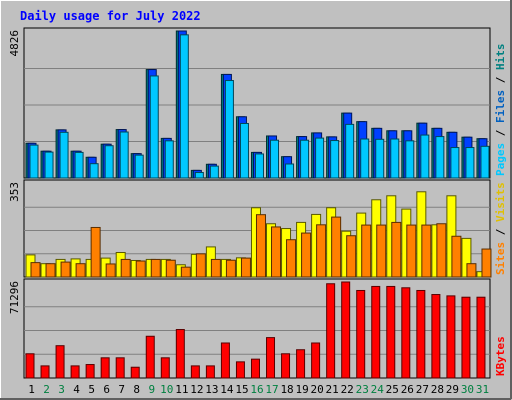  I want to click on x-tick-label: 20, so click(317, 389).